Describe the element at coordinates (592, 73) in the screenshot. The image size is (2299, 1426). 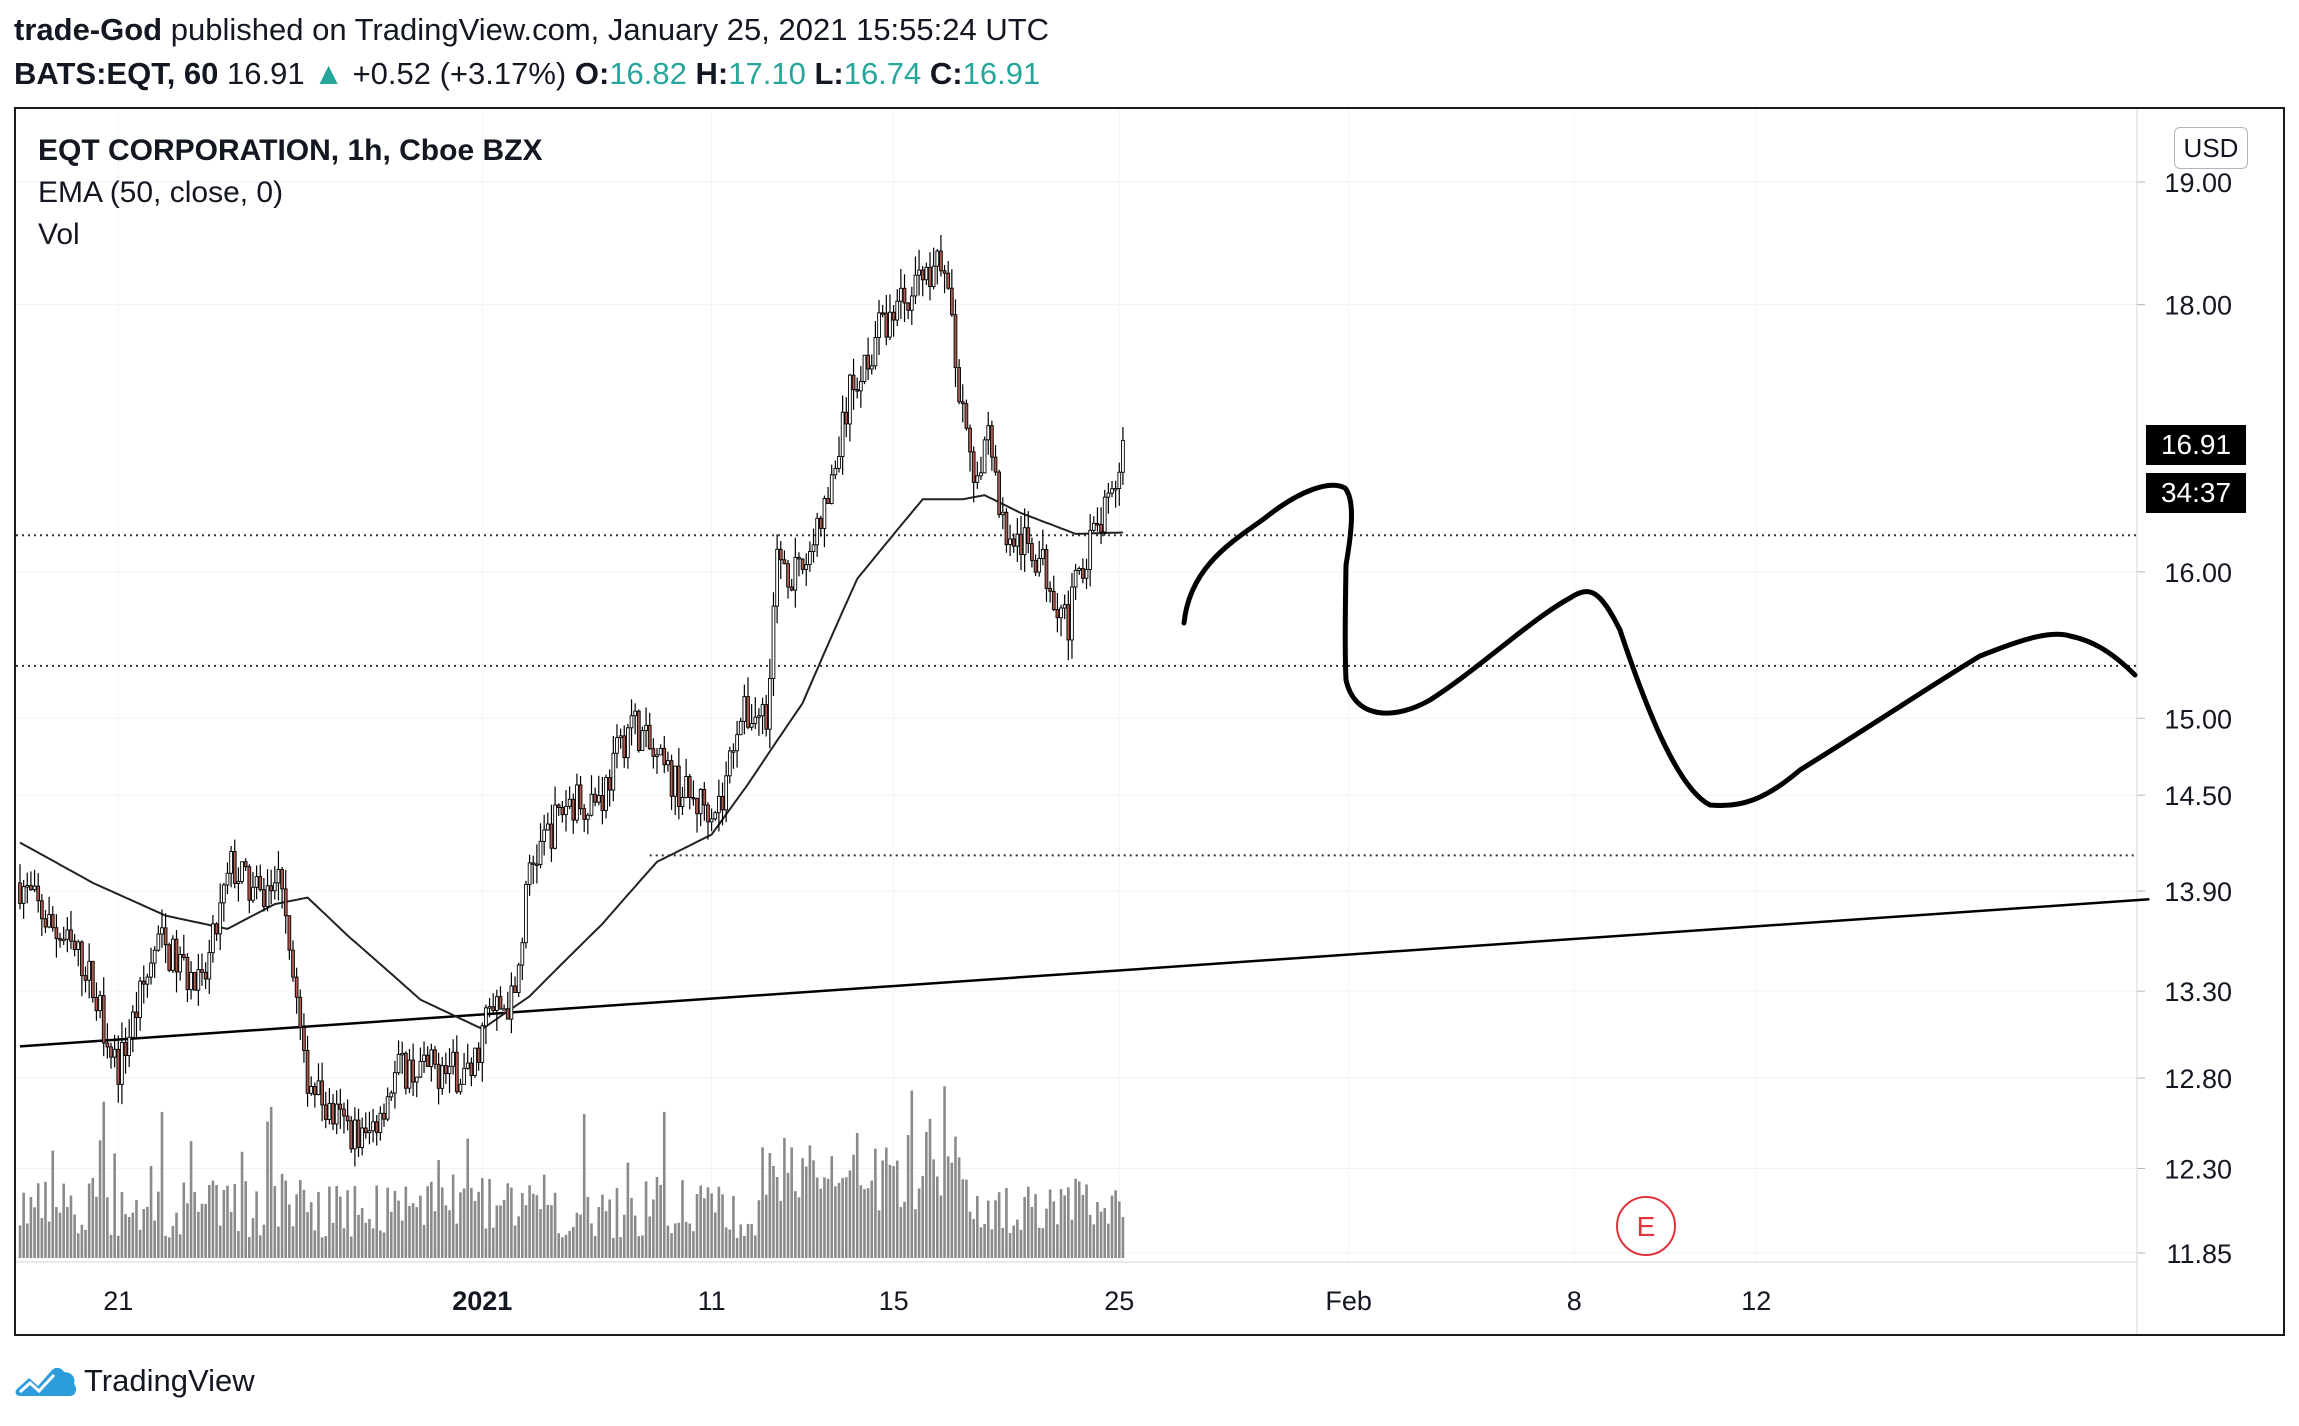
I see `open-label: O:` at that location.